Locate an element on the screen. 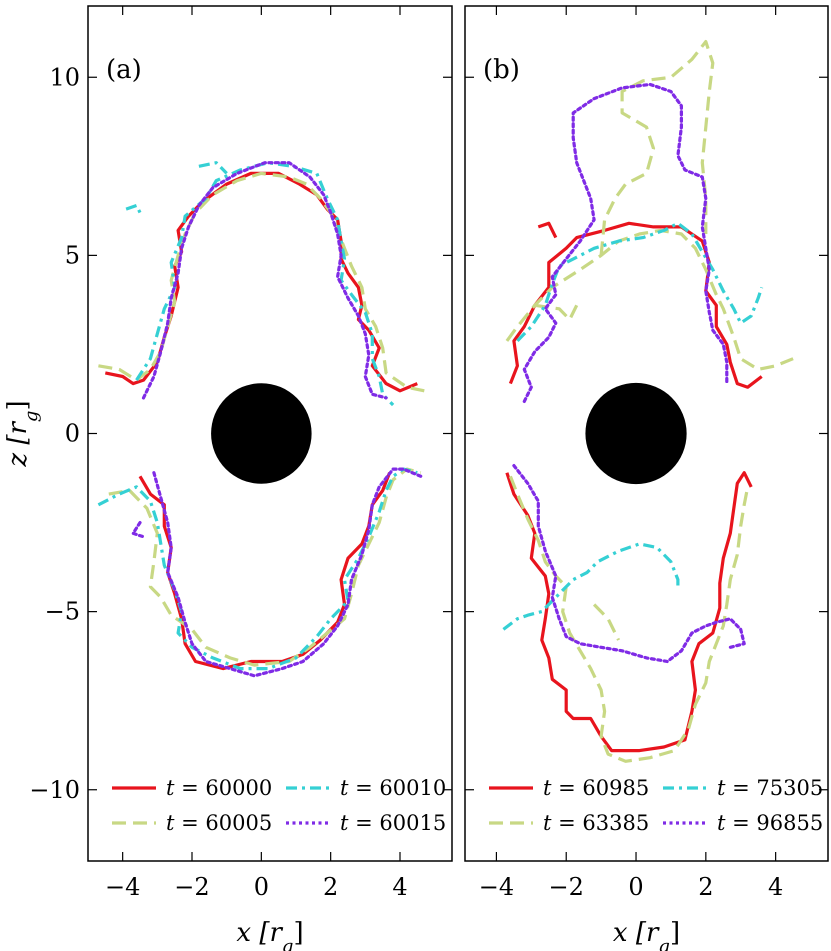 The height and width of the screenshot is (951, 831). y-tick-label: 5 is located at coordinates (72, 255).